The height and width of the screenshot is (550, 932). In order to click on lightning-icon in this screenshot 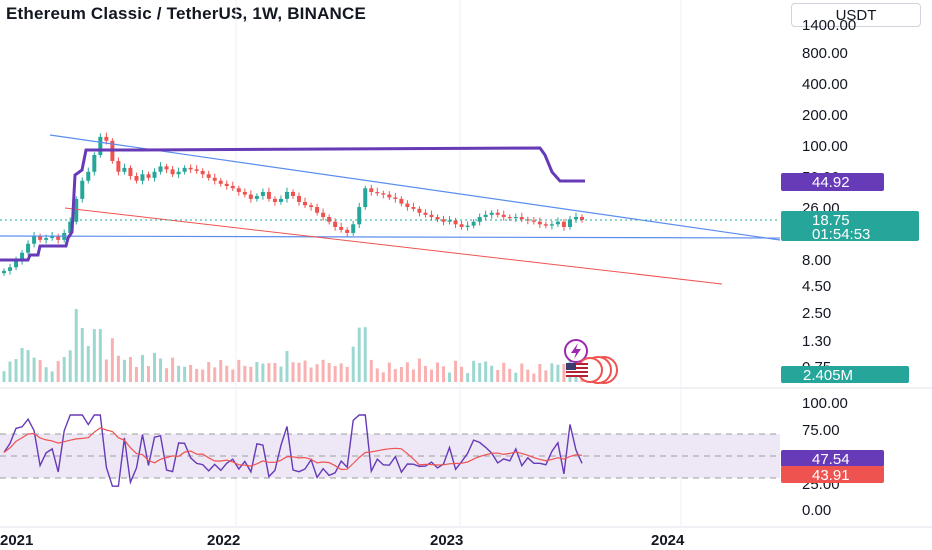, I will do `click(576, 351)`.